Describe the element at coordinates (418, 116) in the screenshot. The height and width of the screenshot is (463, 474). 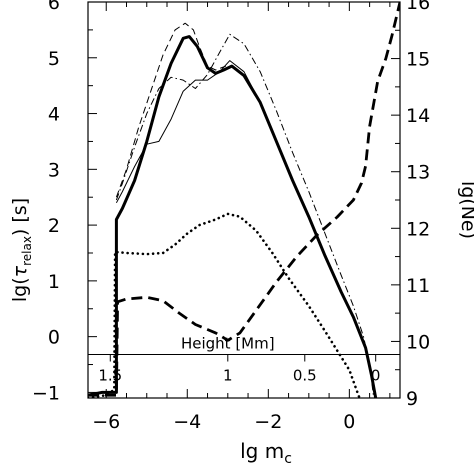
I see `y-tick-label-right: 14` at that location.